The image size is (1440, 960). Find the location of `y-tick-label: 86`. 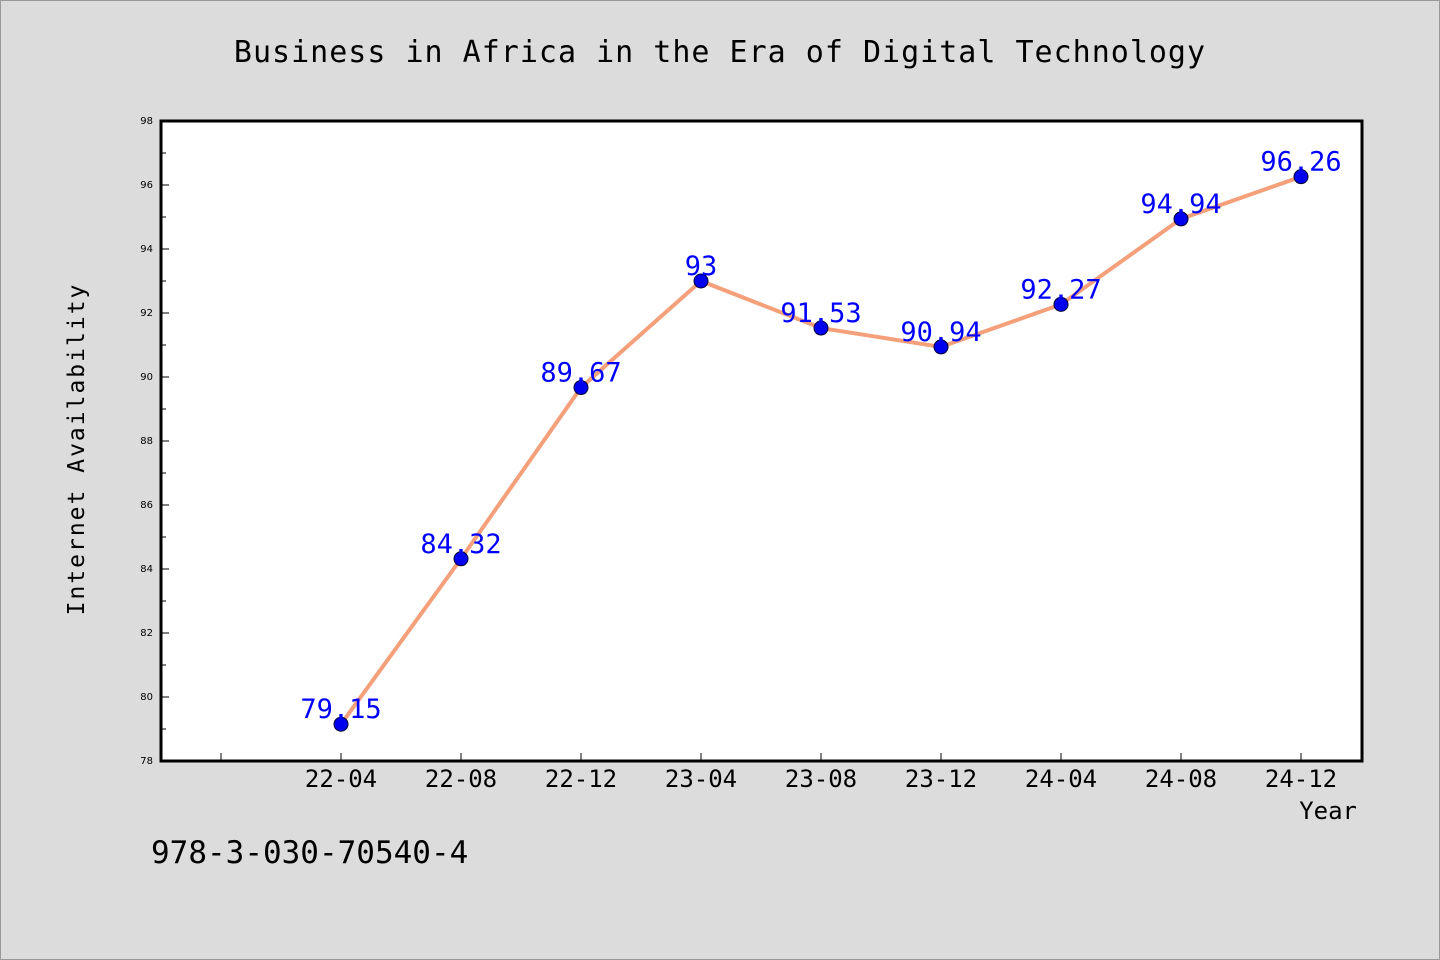

y-tick-label: 86 is located at coordinates (146, 505).